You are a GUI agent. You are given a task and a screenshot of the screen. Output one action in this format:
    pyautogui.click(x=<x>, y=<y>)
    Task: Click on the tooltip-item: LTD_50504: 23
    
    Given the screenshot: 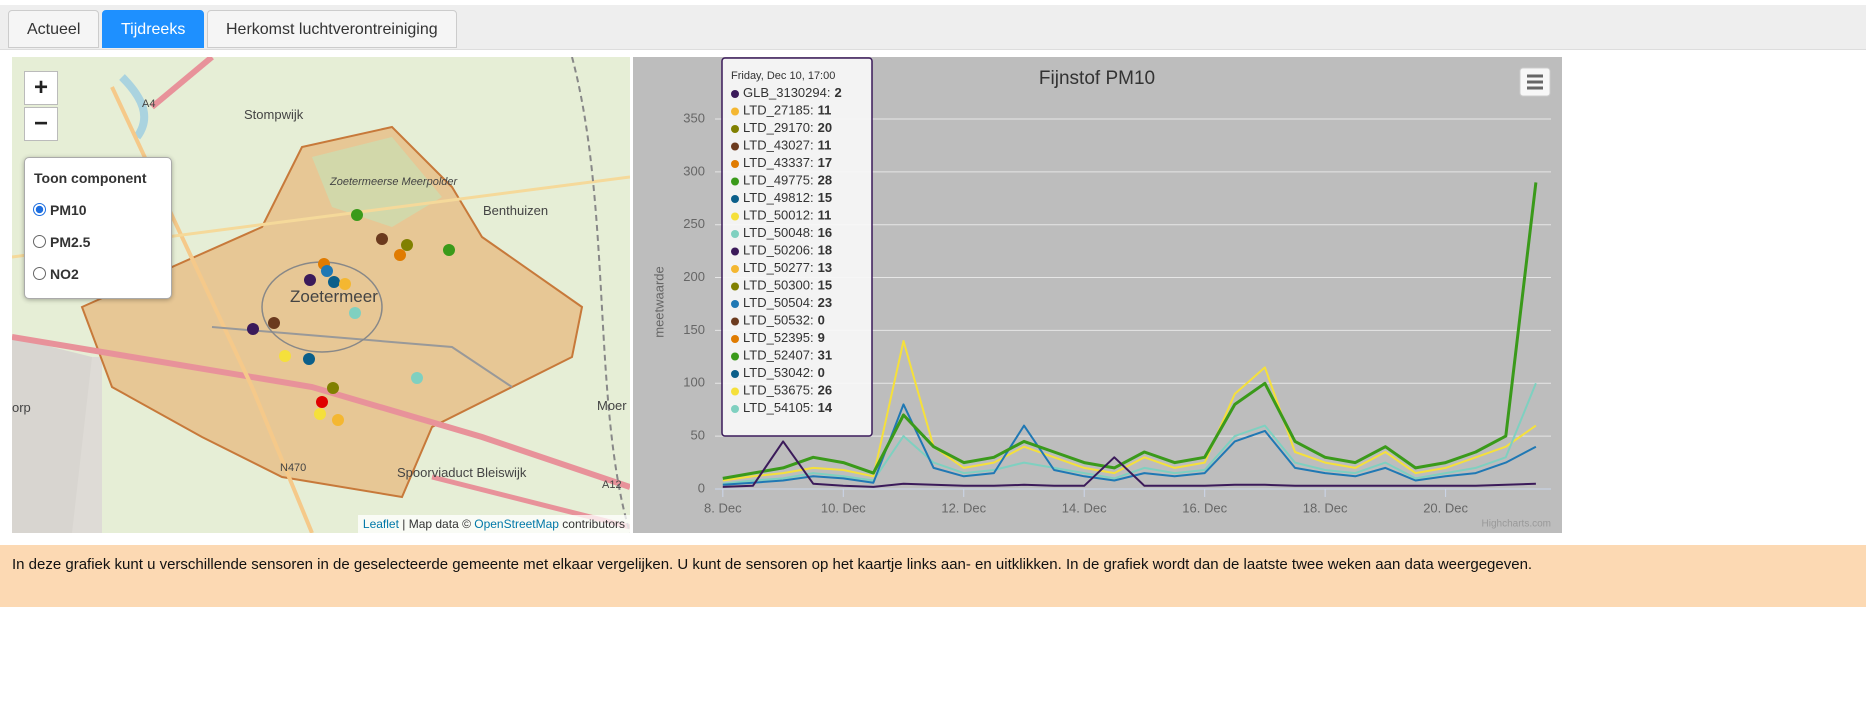 What is the action you would take?
    pyautogui.click(x=787, y=302)
    